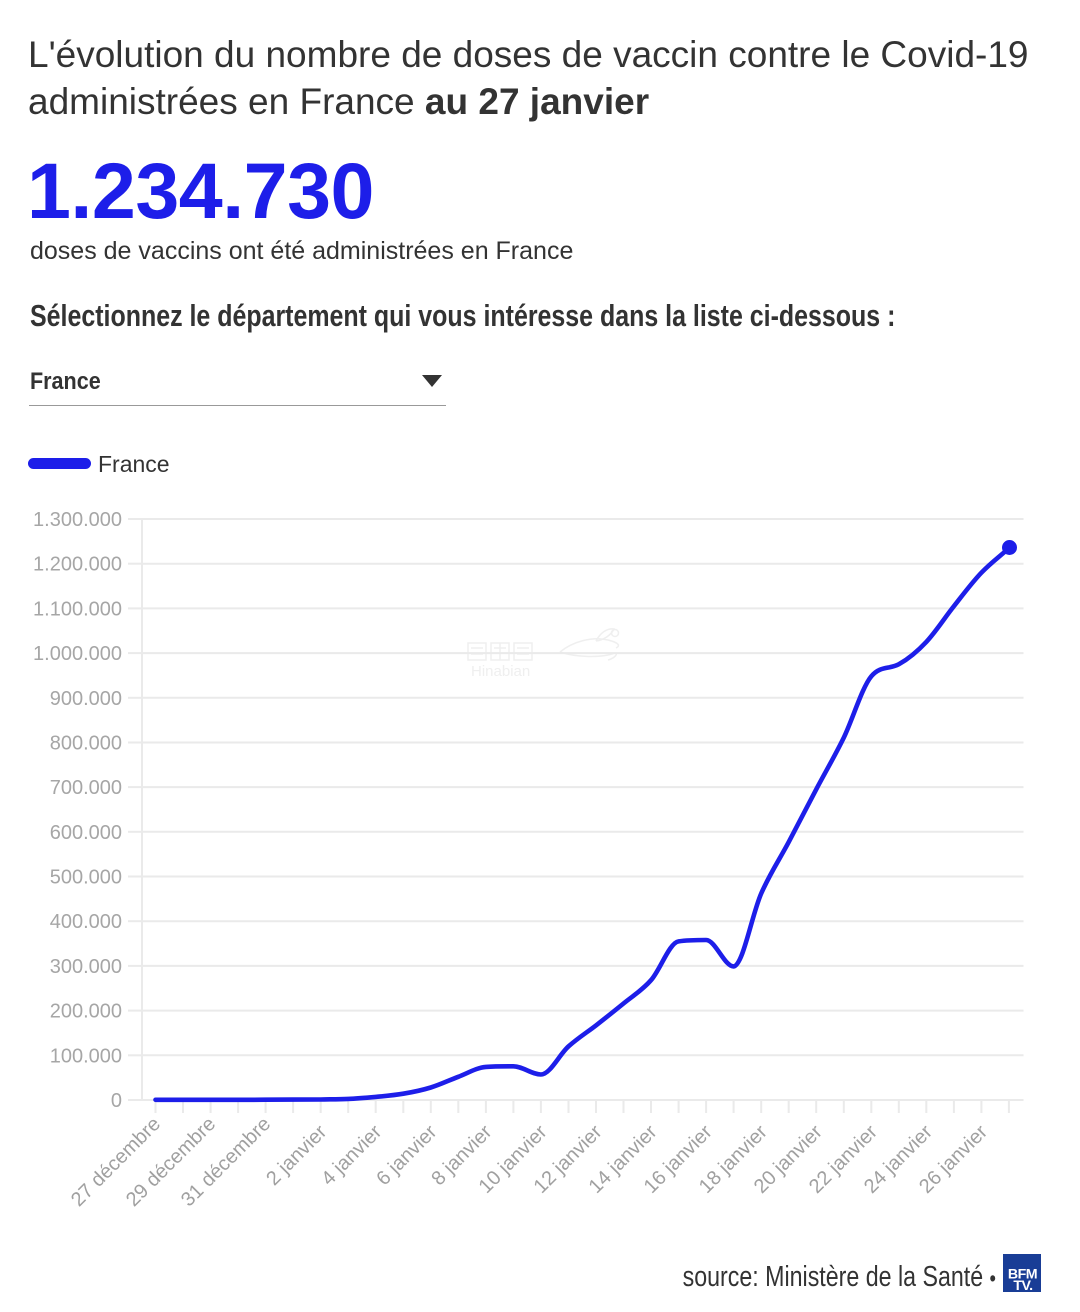  What do you see at coordinates (86, 788) in the screenshot?
I see `svg-text: 700.000` at bounding box center [86, 788].